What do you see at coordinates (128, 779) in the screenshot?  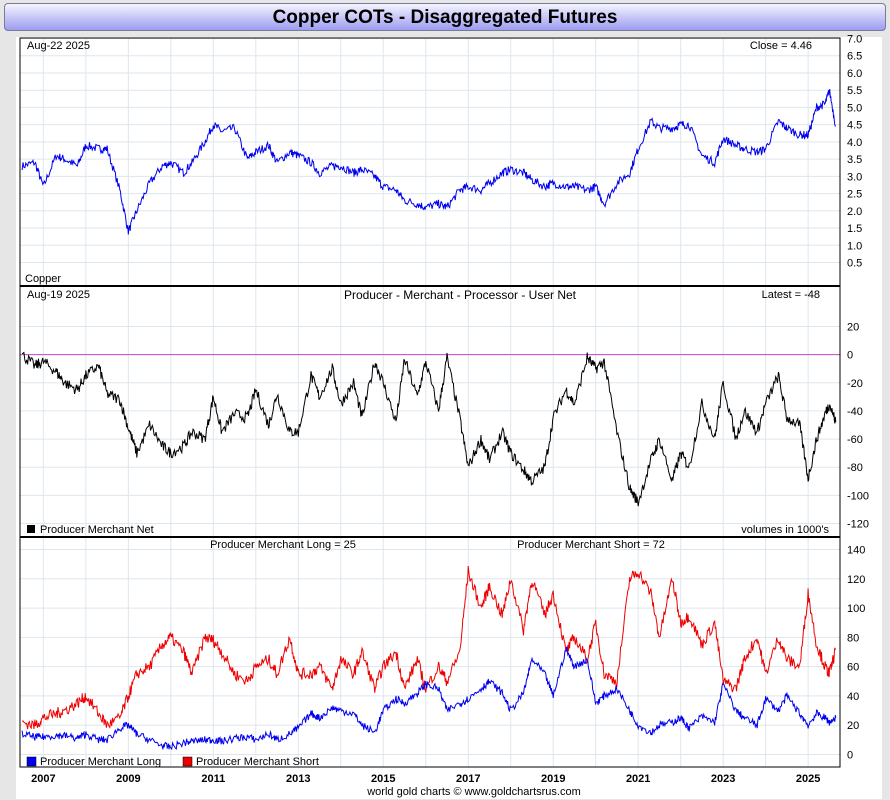 I see `x-tick-label: 2009` at bounding box center [128, 779].